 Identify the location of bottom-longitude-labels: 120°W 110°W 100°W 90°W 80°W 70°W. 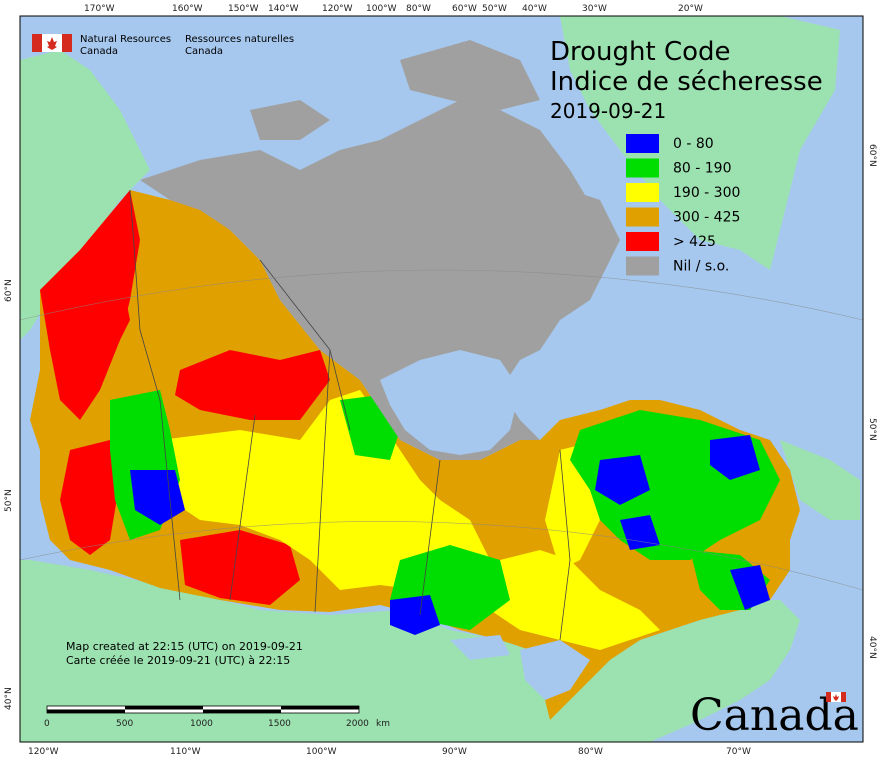
(389, 752).